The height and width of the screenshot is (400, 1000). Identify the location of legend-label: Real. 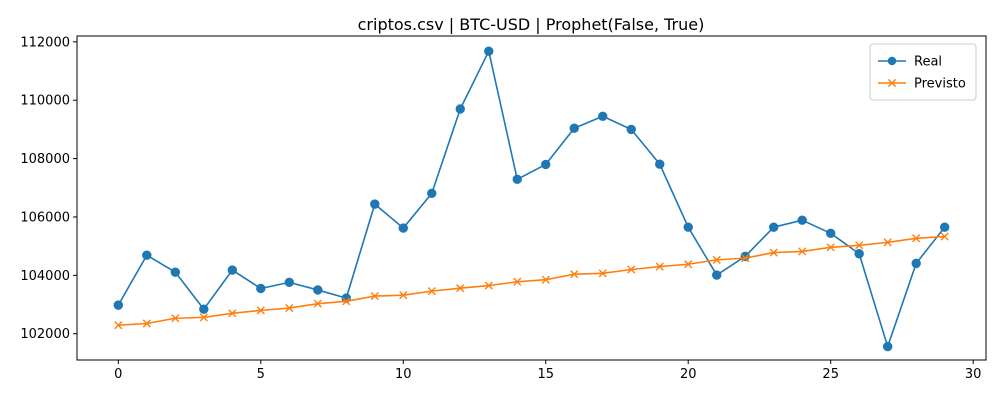
(928, 62).